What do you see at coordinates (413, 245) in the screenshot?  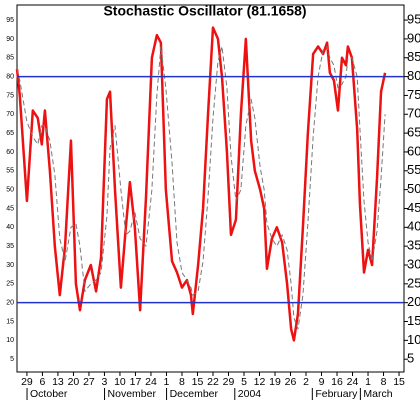 I see `y-tick-label: 35` at bounding box center [413, 245].